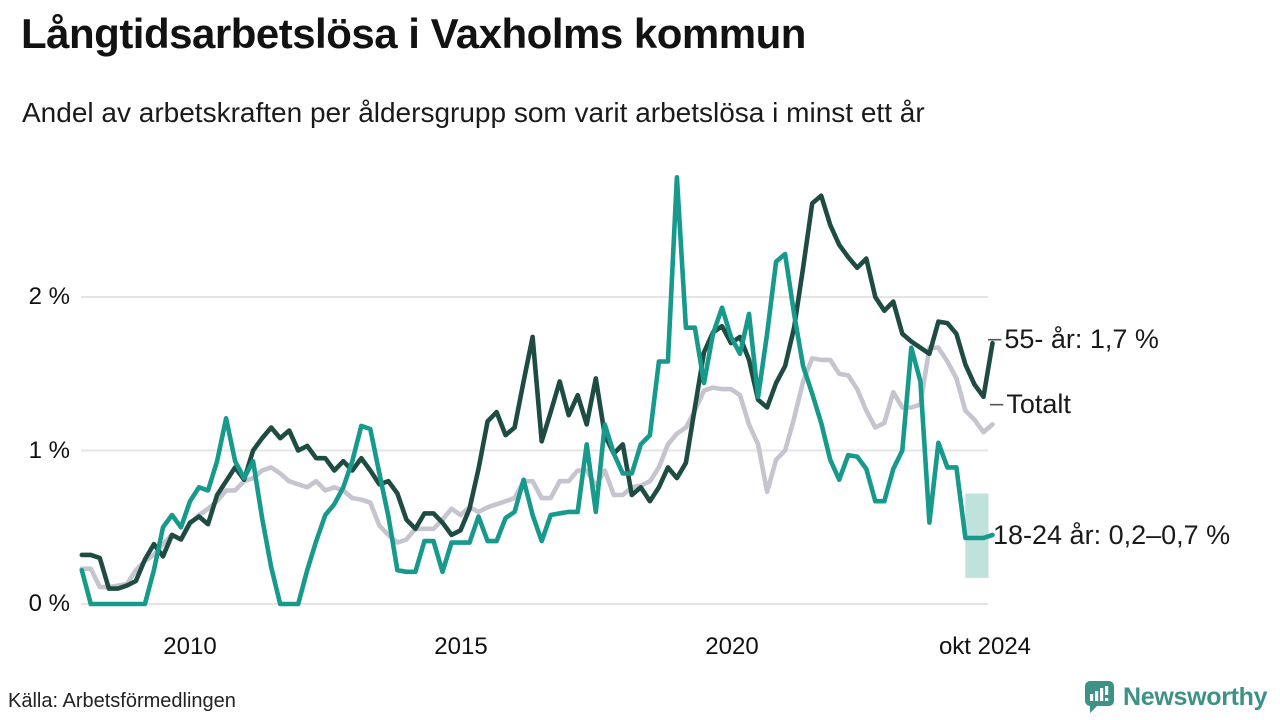 The height and width of the screenshot is (720, 1280). Describe the element at coordinates (190, 646) in the screenshot. I see `x-axis-label-2010: 2010` at that location.